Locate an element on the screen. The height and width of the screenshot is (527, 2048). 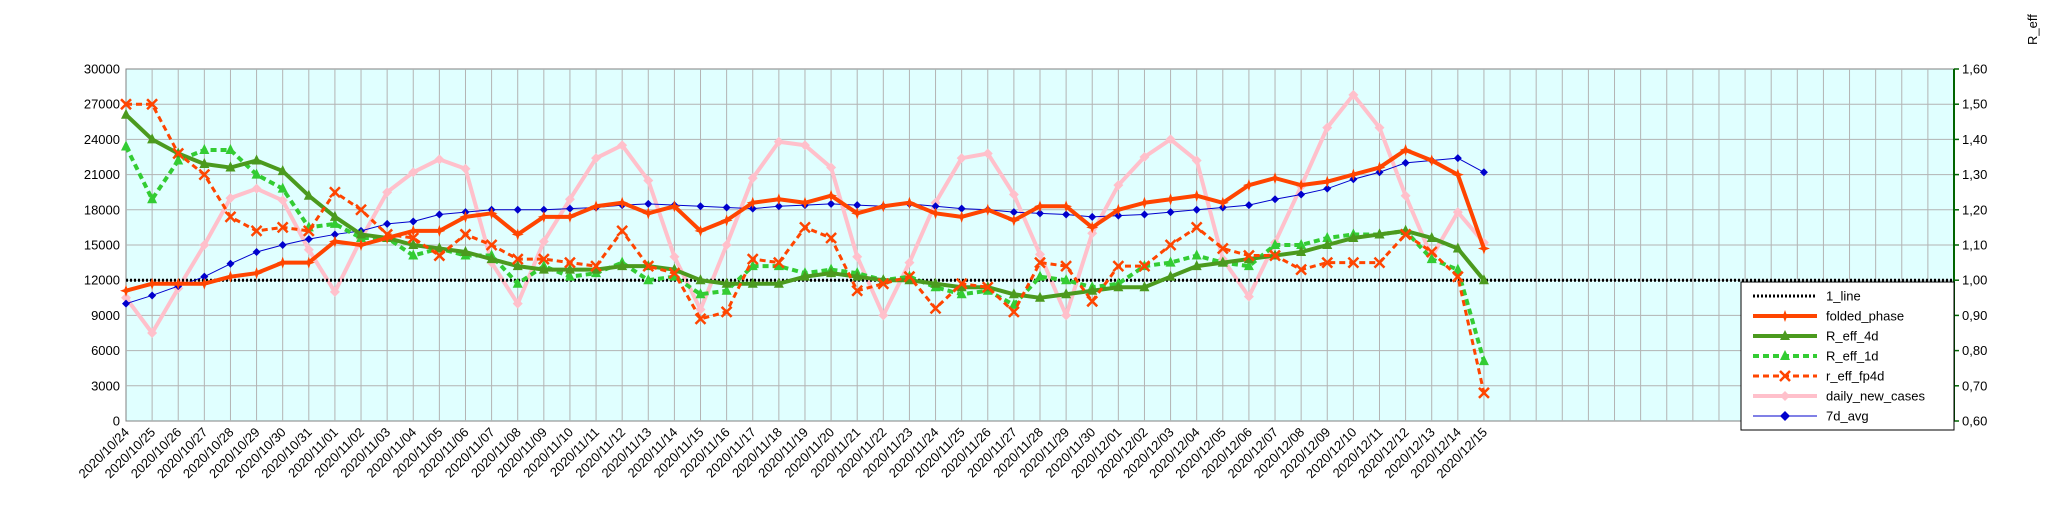
y-right-tick-label: 1,00 is located at coordinates (1974, 280).